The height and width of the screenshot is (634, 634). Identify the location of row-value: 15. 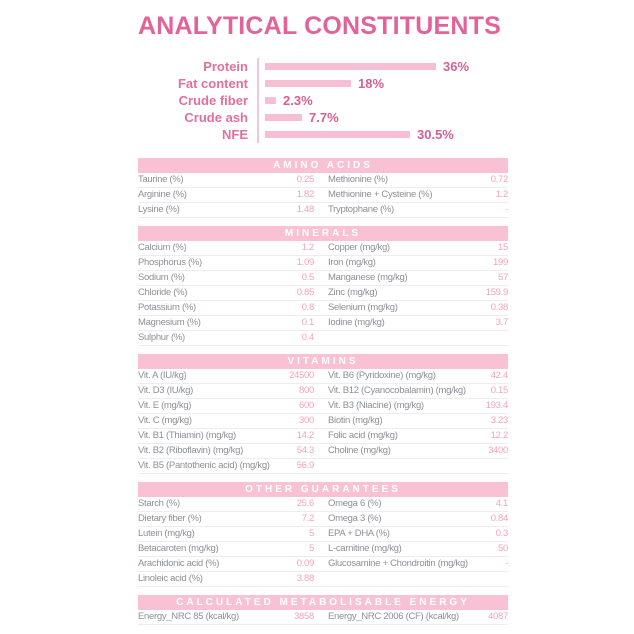
(503, 247).